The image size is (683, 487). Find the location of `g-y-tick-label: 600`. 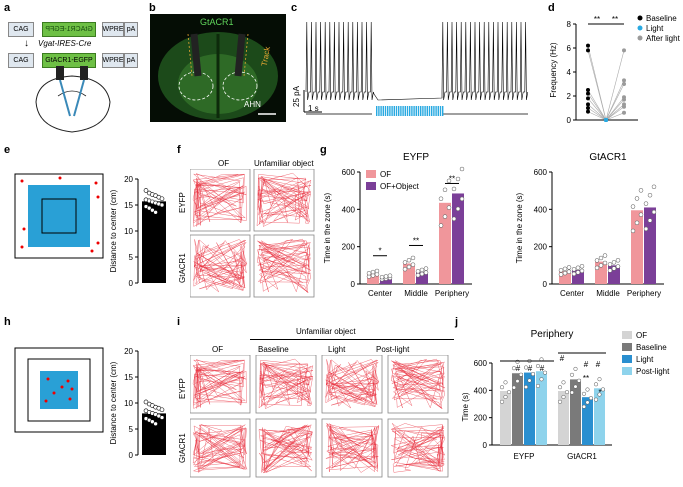

g-y-tick-label: 600 is located at coordinates (541, 172).